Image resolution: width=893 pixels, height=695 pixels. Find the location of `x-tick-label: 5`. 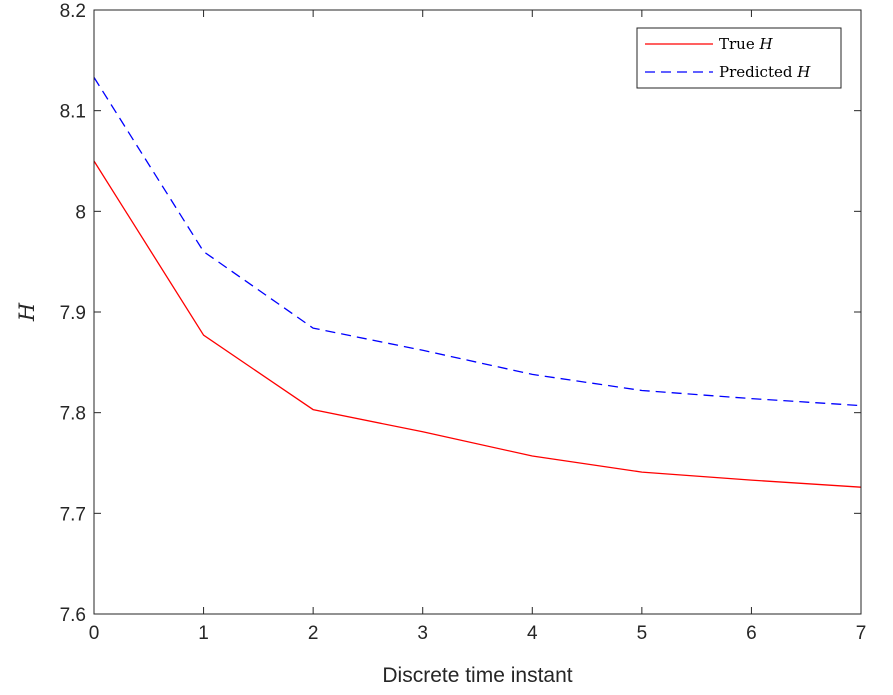

x-tick-label: 5 is located at coordinates (642, 633).